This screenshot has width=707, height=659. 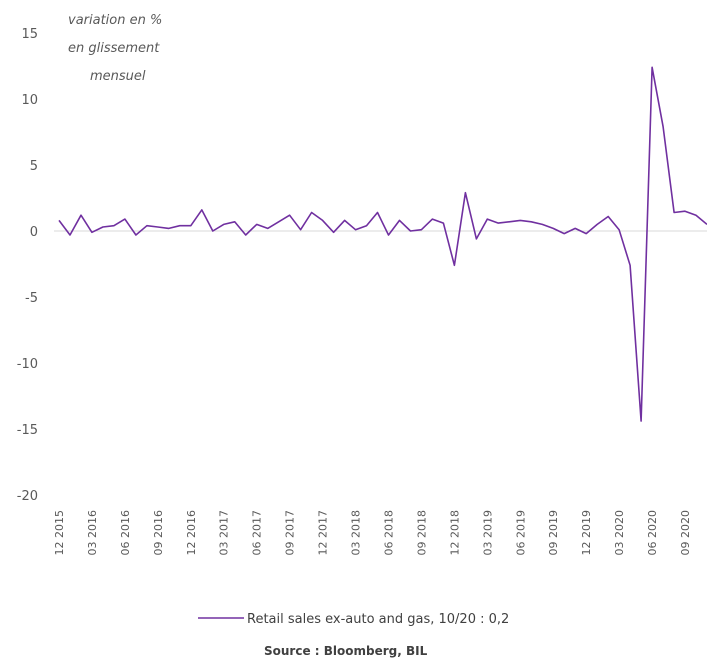 What do you see at coordinates (114, 48) in the screenshot?
I see `annotation-line-2: en glissement` at bounding box center [114, 48].